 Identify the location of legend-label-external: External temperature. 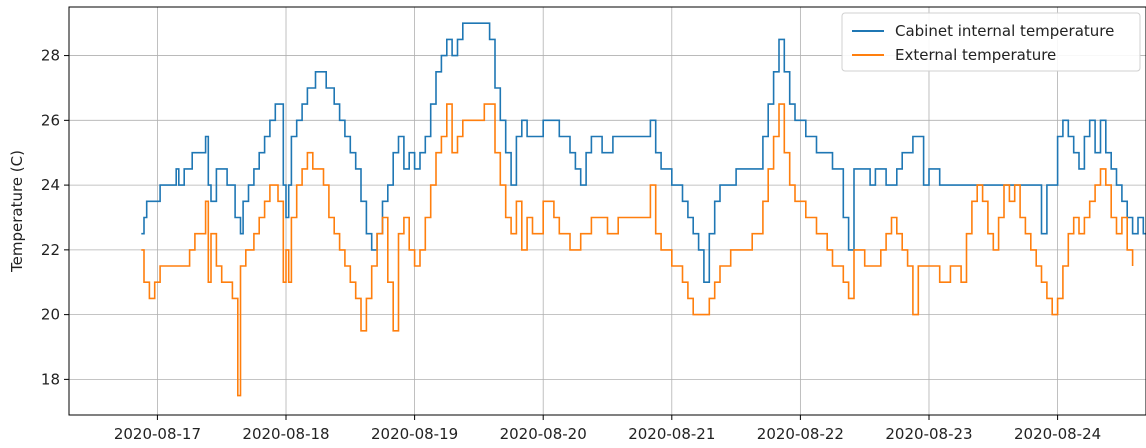
(975, 55).